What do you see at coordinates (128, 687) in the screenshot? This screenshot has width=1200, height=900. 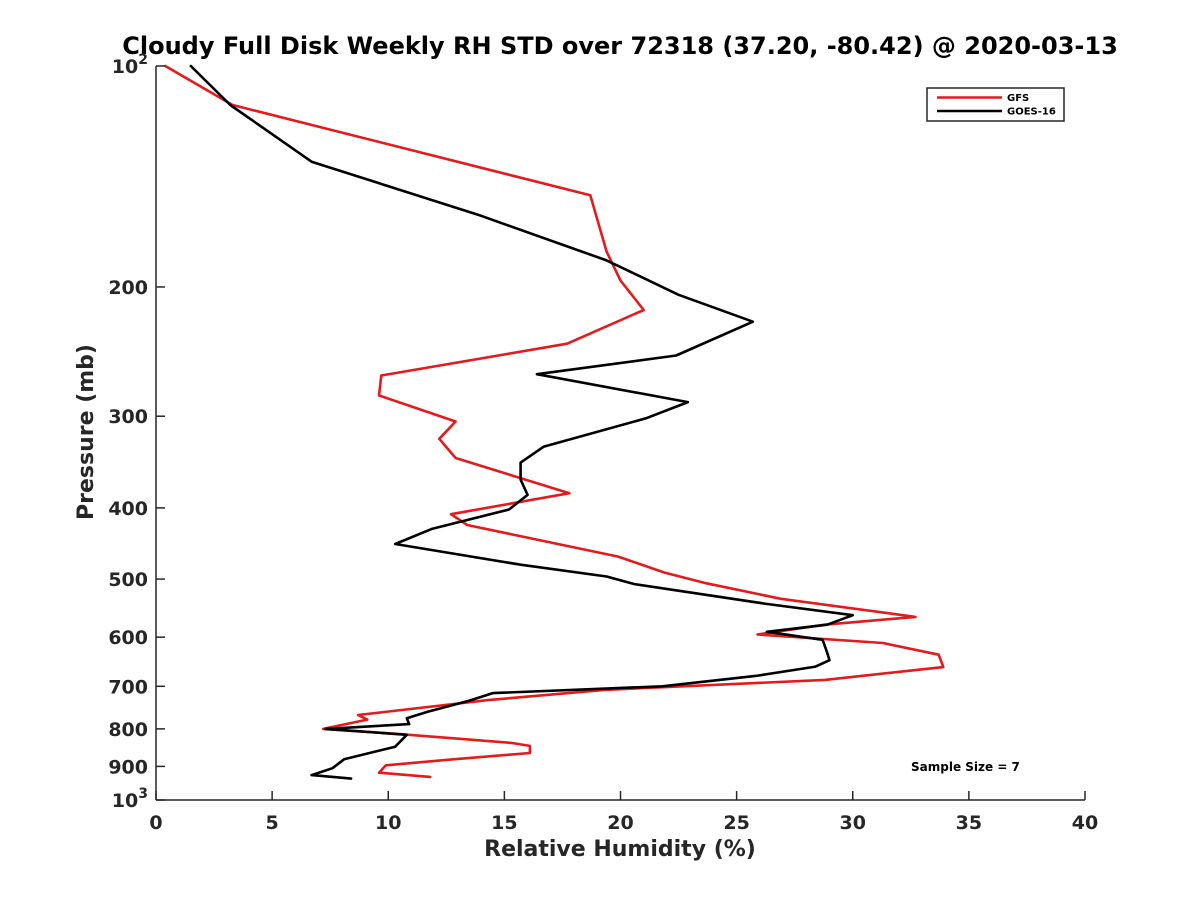 I see `y-tick-label: 700` at bounding box center [128, 687].